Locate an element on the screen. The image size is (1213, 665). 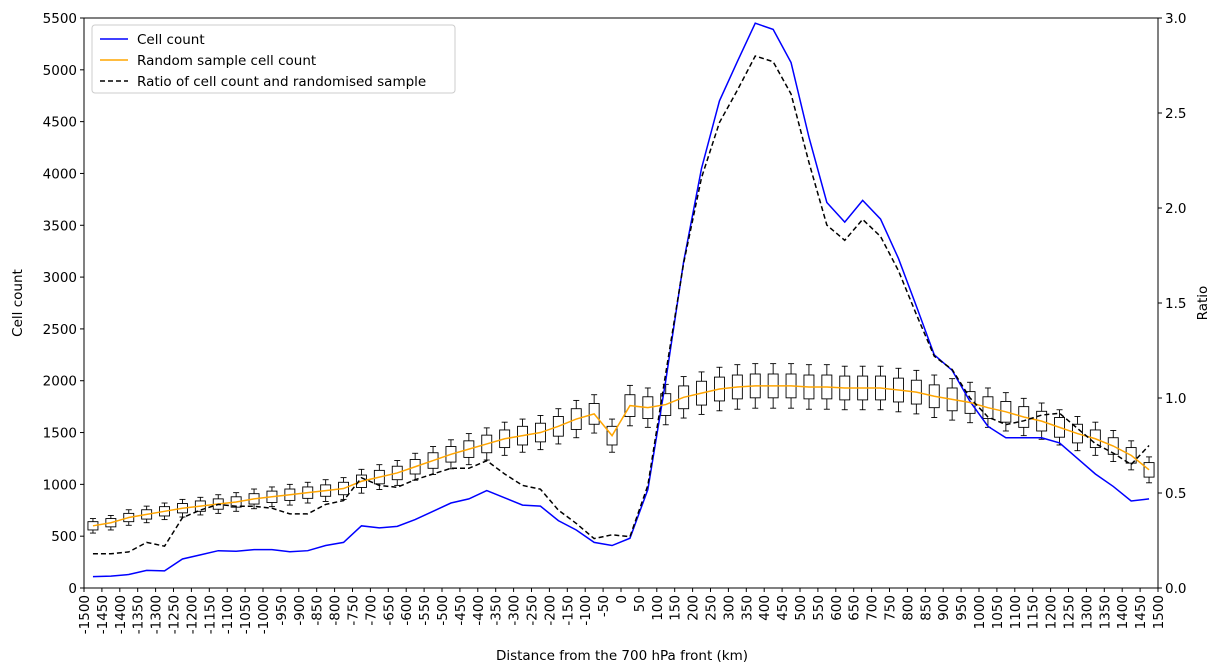
y-tick-label: 5500 is located at coordinates (60, 19).